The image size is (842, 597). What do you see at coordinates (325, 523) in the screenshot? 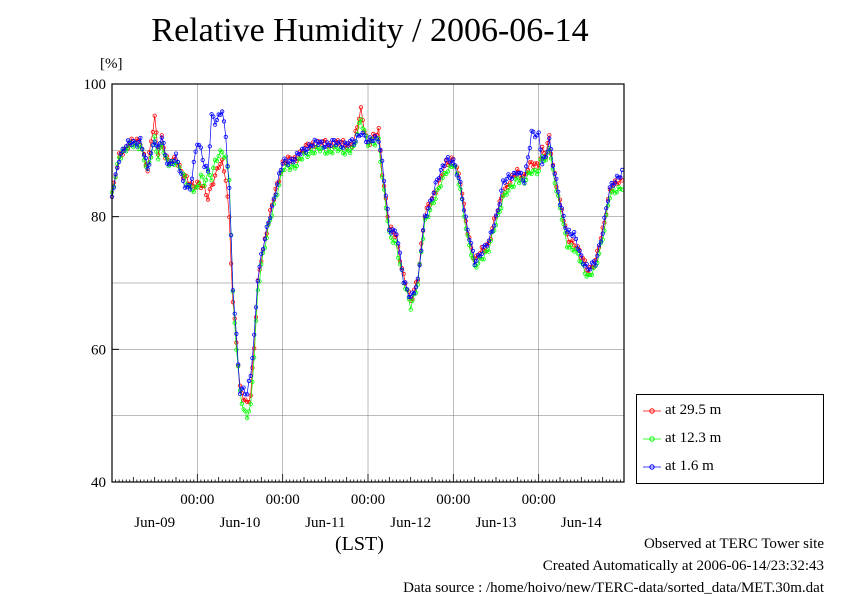
I see `x-day-label: Jun-11` at bounding box center [325, 523].